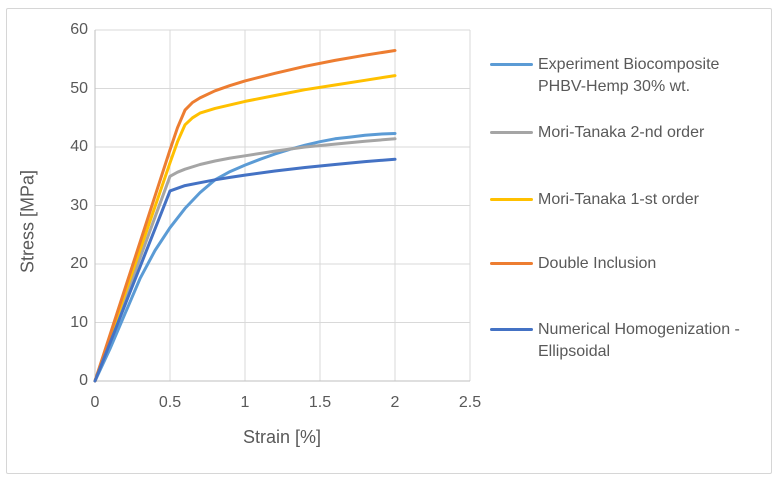 The height and width of the screenshot is (482, 778). Describe the element at coordinates (79, 263) in the screenshot. I see `y-tick-label: 20` at that location.